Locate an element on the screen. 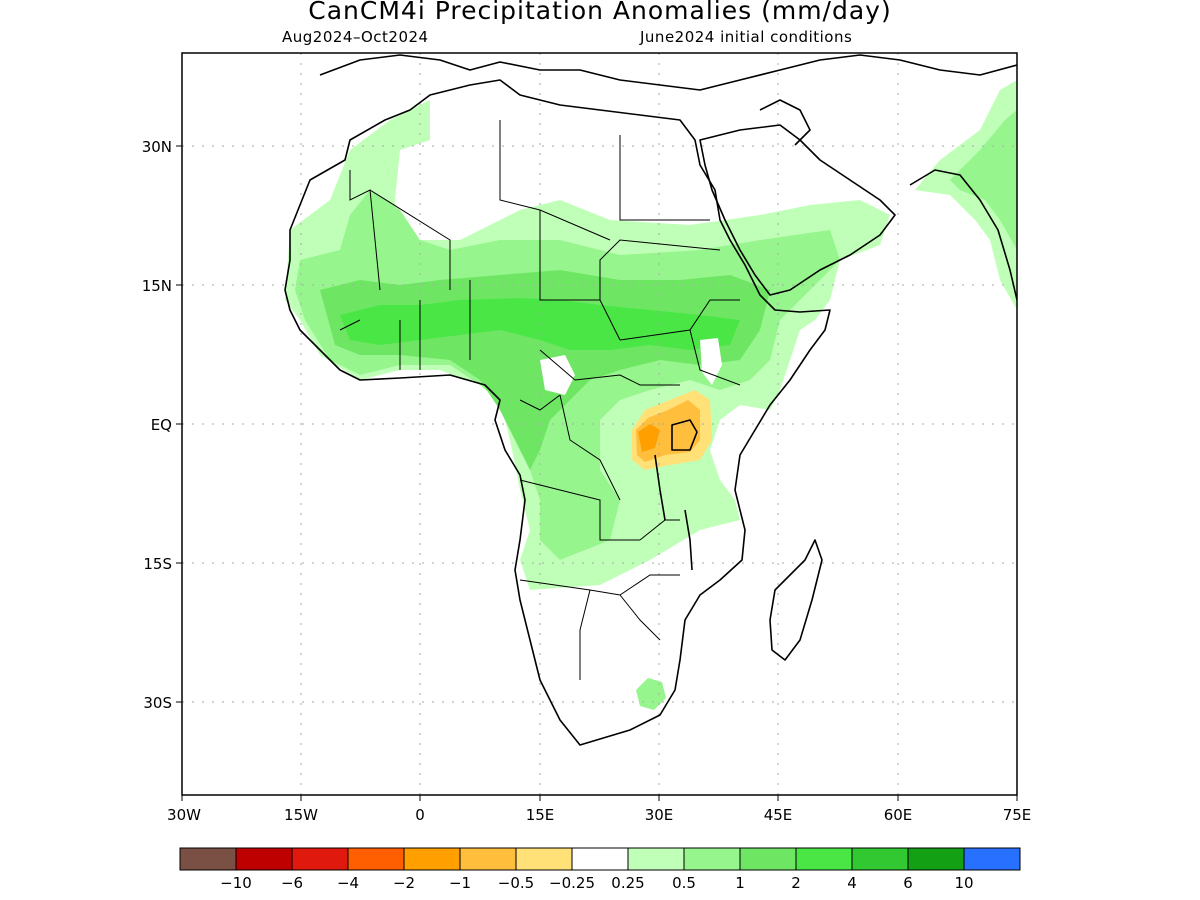  lon-label: 60E is located at coordinates (898, 815).